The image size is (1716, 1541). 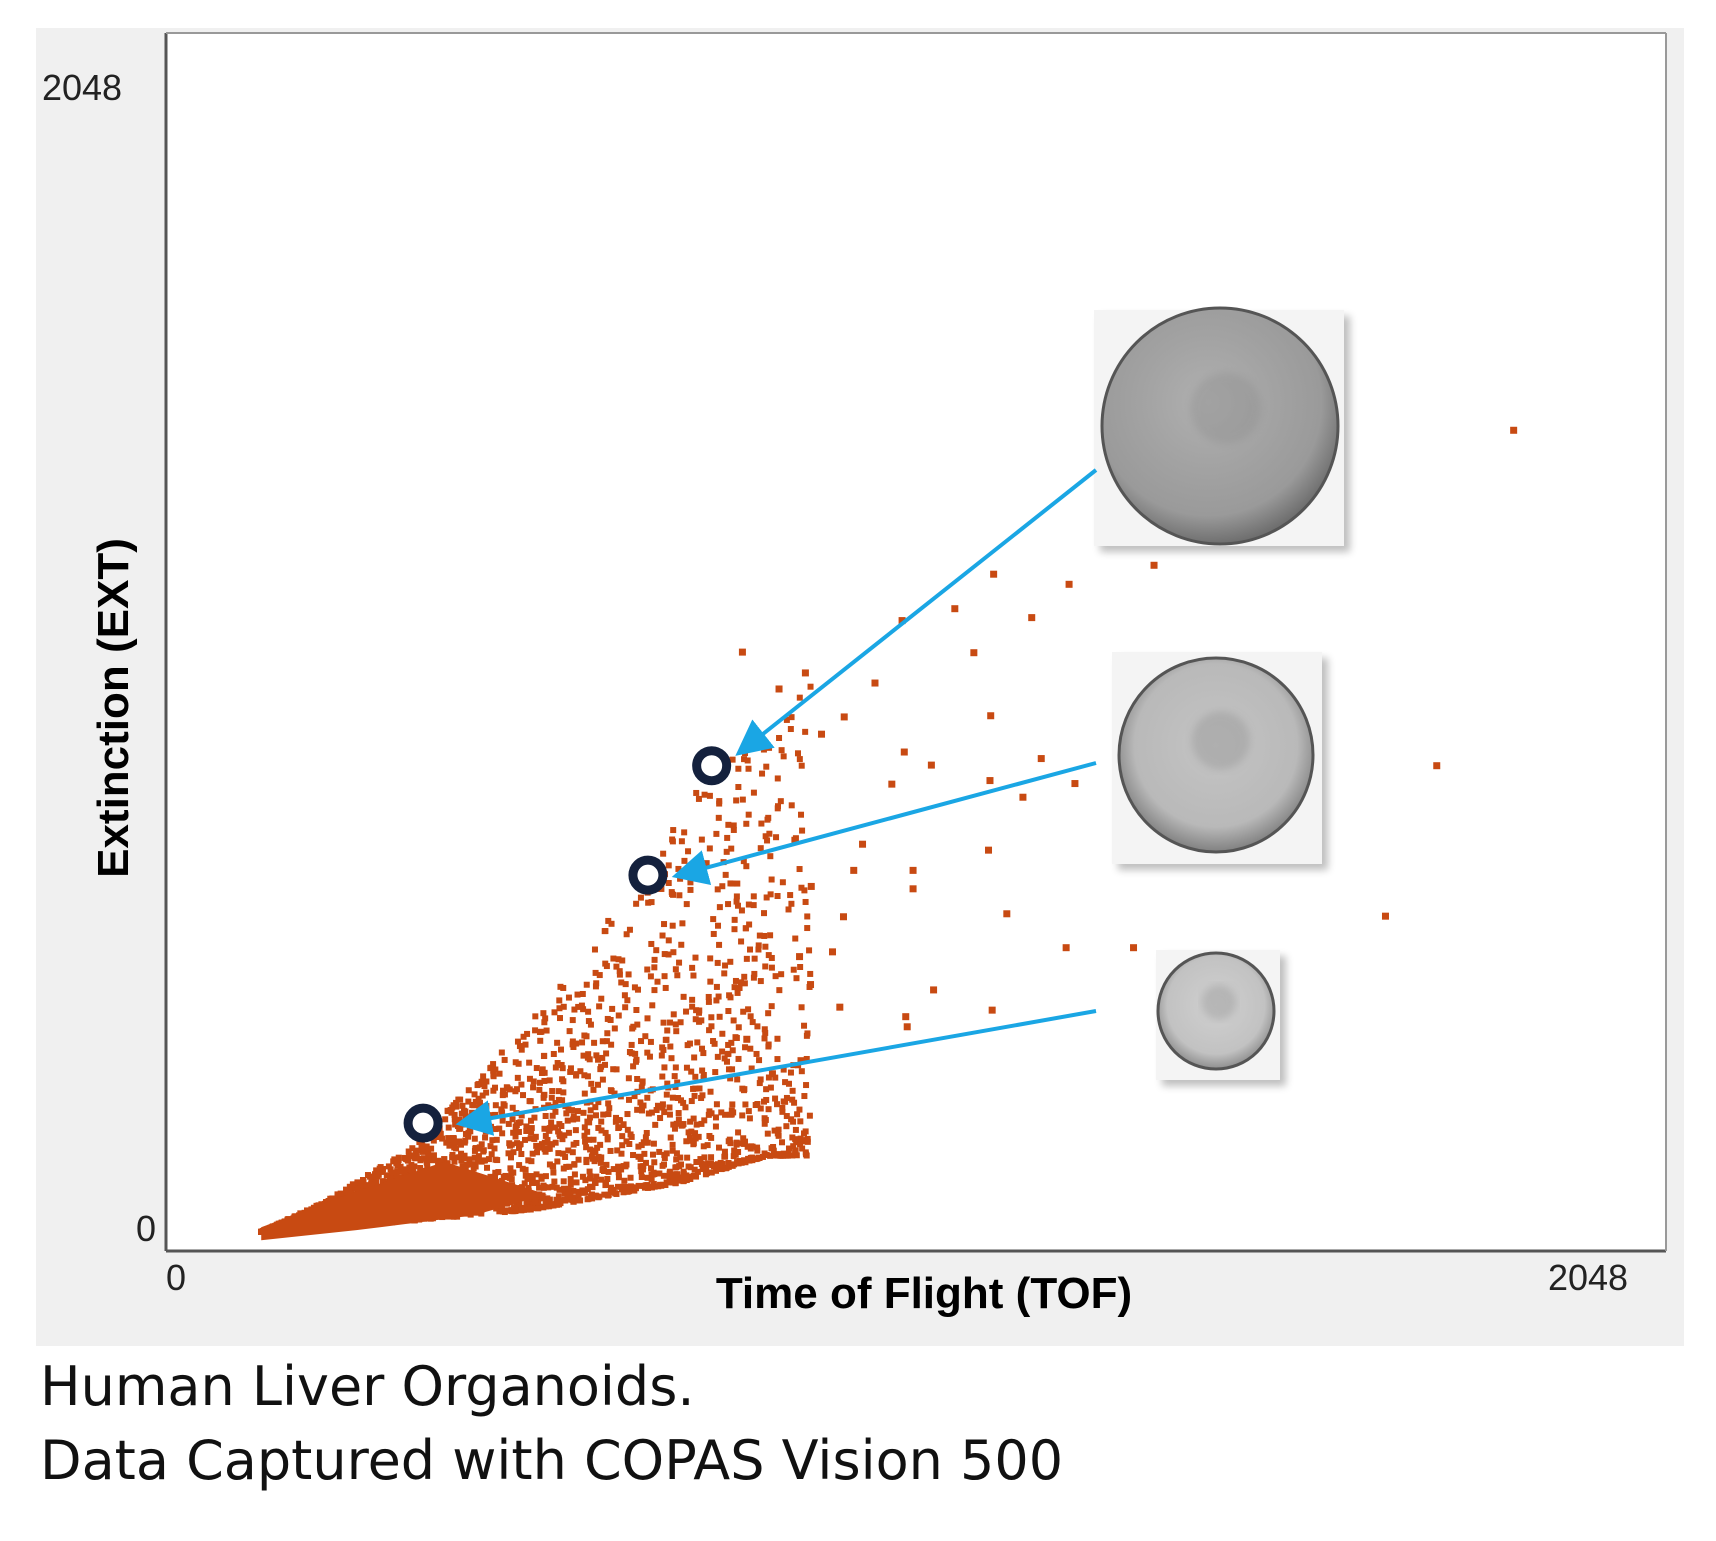 What do you see at coordinates (82, 87) in the screenshot?
I see `y-tick-label-max: 2048` at bounding box center [82, 87].